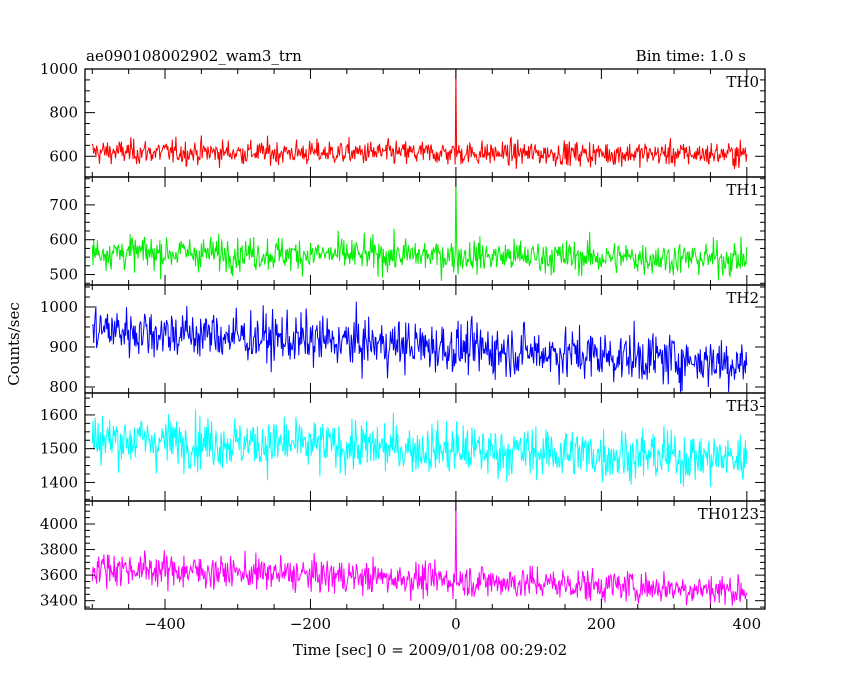 The width and height of the screenshot is (850, 680). Describe the element at coordinates (164, 624) in the screenshot. I see `x-tick-label: −400` at that location.